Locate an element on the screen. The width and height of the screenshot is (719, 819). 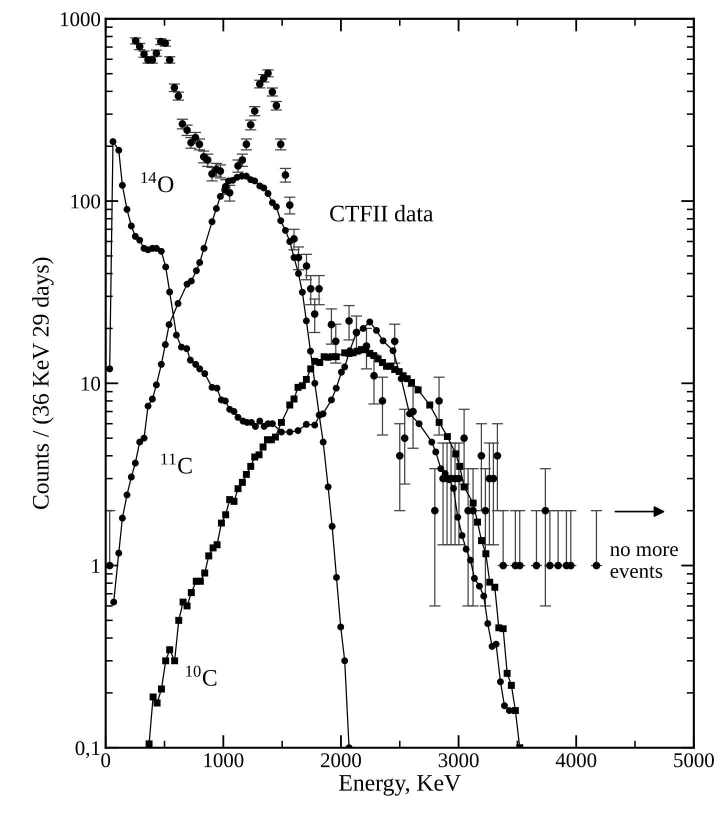
series-label: $^{14}$O is located at coordinates (157, 182).